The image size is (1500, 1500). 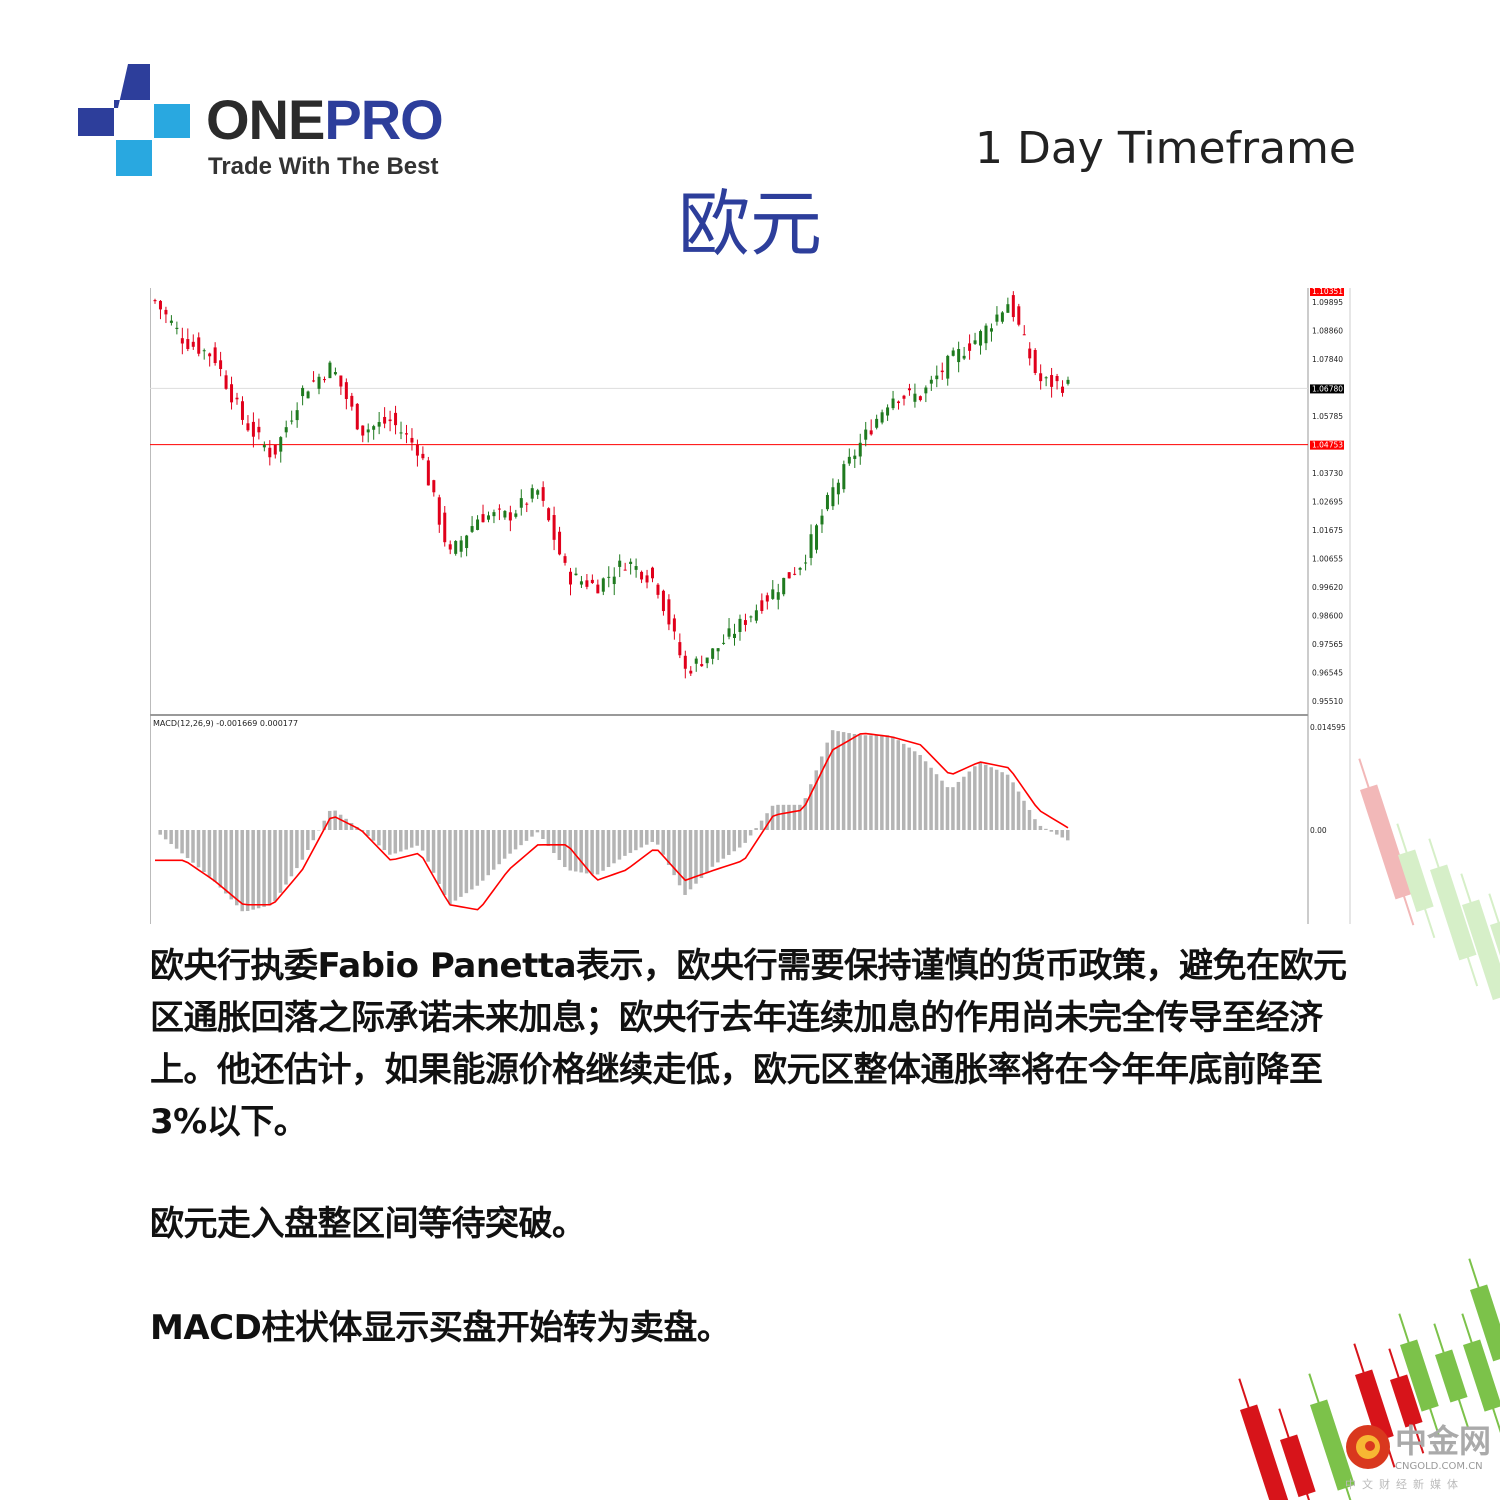 What do you see at coordinates (1327, 615) in the screenshot?
I see `price-tick-label: 0.98600` at bounding box center [1327, 615].